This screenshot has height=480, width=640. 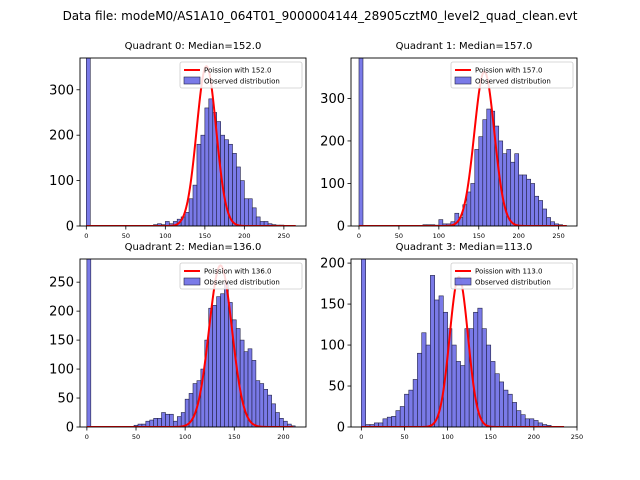 What do you see at coordinates (61, 90) in the screenshot?
I see `y-tick-label: 300` at bounding box center [61, 90].